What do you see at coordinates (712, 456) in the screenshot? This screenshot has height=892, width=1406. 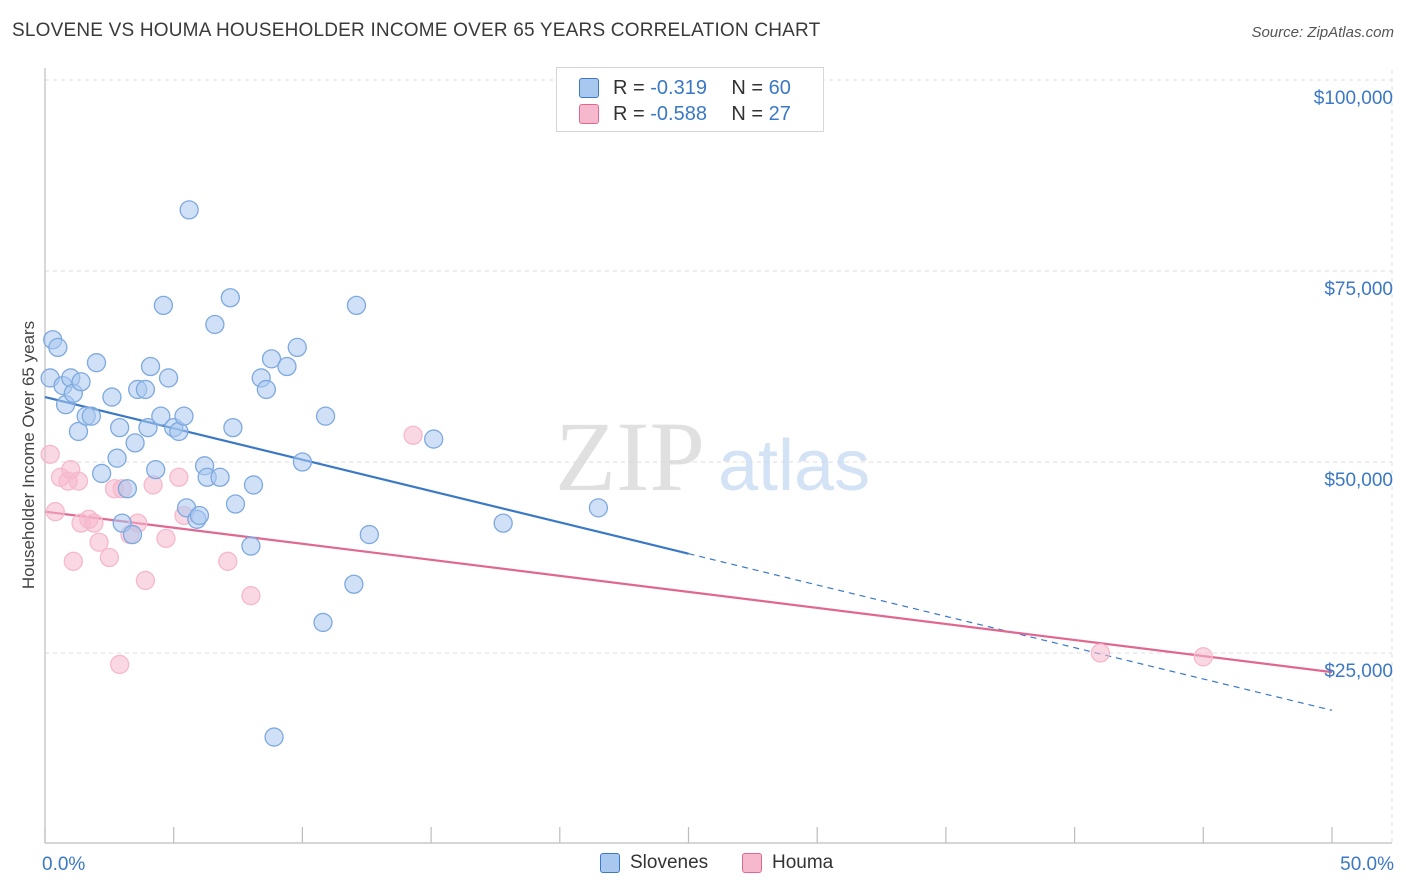 I see `watermark: ZIP atlas` at bounding box center [712, 456].